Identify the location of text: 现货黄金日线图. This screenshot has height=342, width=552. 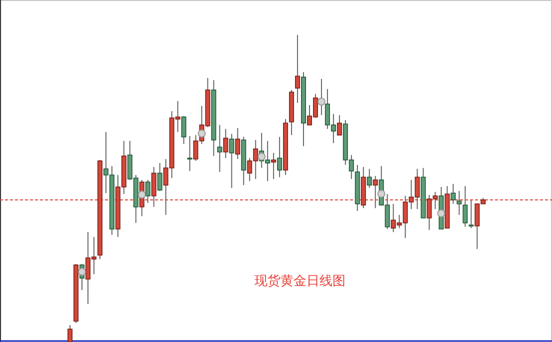
(300, 281).